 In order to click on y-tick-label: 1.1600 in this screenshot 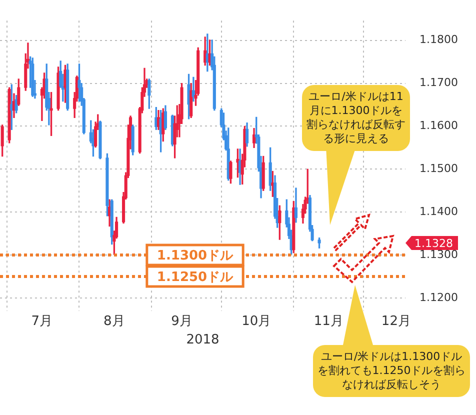, I will do `click(439, 125)`.